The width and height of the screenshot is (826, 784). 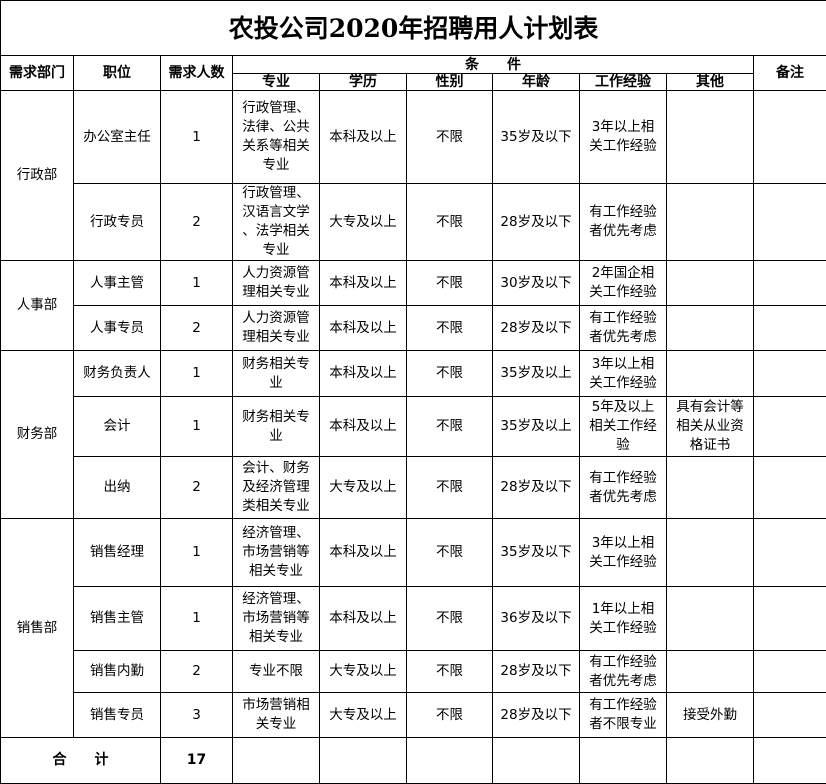 I want to click on education-cell: 大专及以上, so click(x=363, y=671).